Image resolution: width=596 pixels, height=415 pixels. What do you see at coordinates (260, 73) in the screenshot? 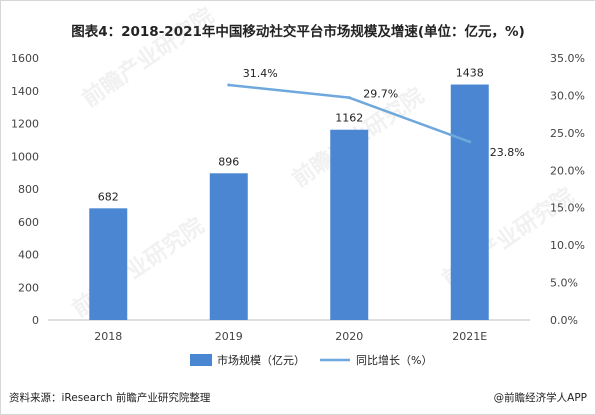
I see `growth-value-label: 31.4%` at bounding box center [260, 73].